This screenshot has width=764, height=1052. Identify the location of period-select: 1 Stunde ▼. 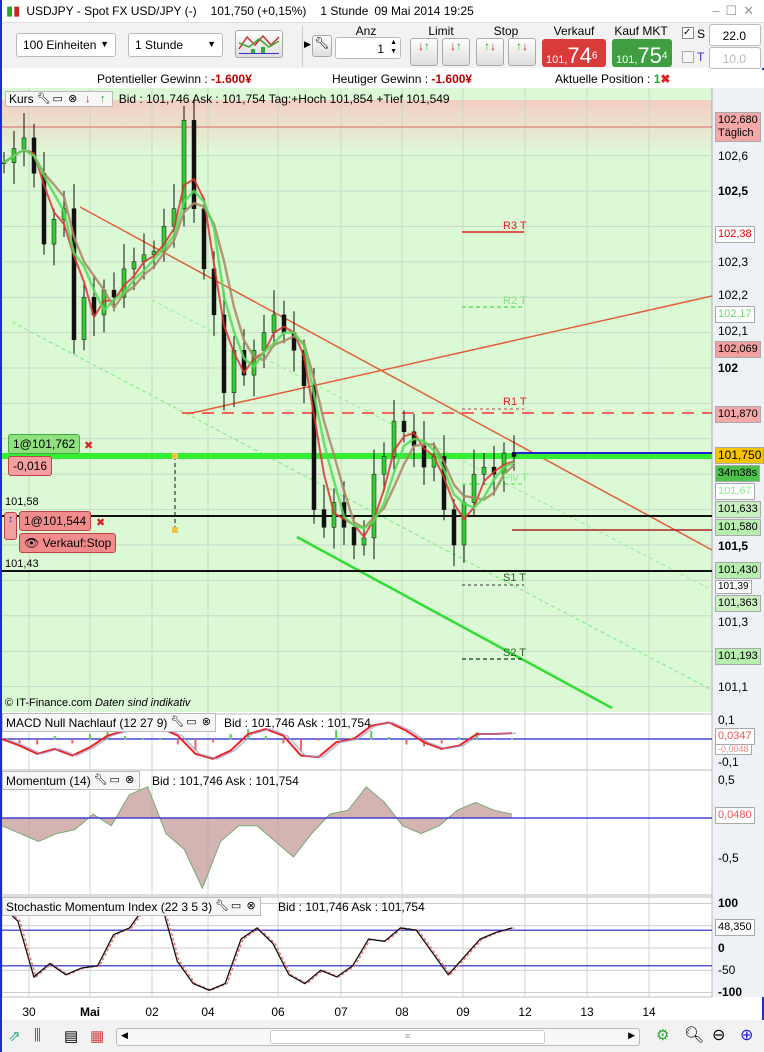
(175, 45).